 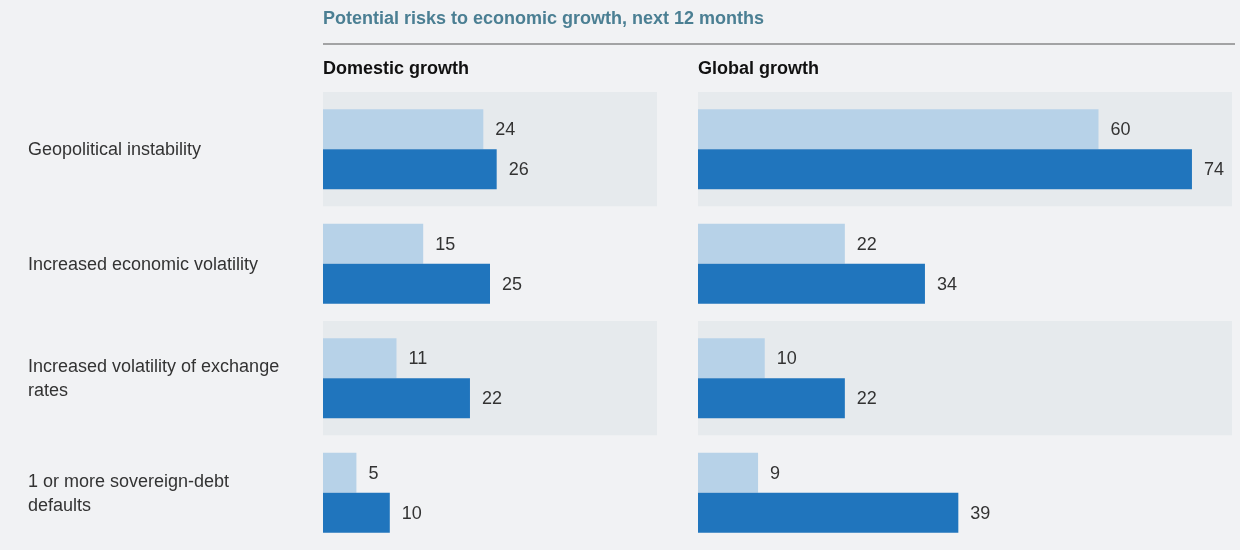 What do you see at coordinates (505, 129) in the screenshot?
I see `data-label: 24` at bounding box center [505, 129].